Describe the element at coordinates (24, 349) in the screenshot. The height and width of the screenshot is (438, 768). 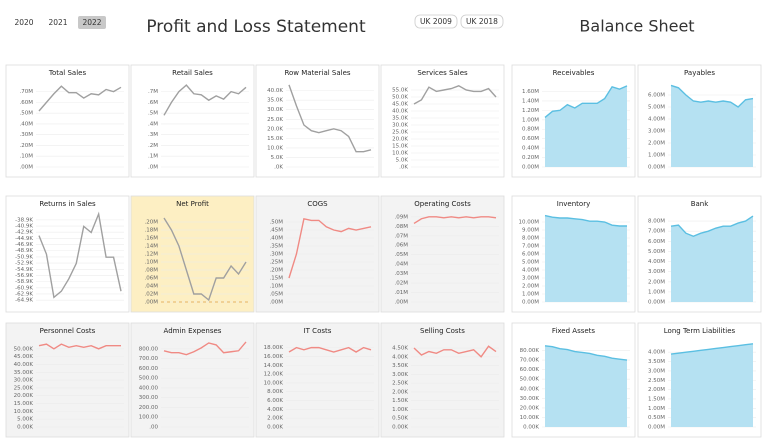
I see `y-tick-label: 50.00K` at that location.